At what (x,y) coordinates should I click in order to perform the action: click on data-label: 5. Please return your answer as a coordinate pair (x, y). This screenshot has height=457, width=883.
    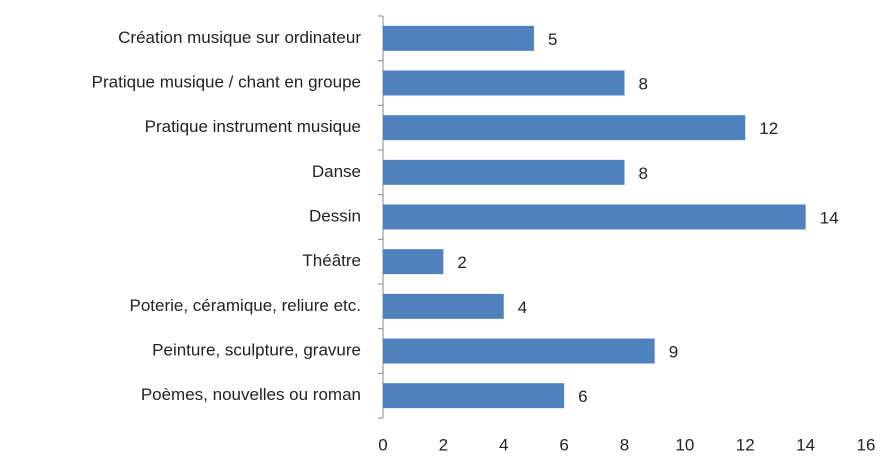
    Looking at the image, I should click on (552, 39).